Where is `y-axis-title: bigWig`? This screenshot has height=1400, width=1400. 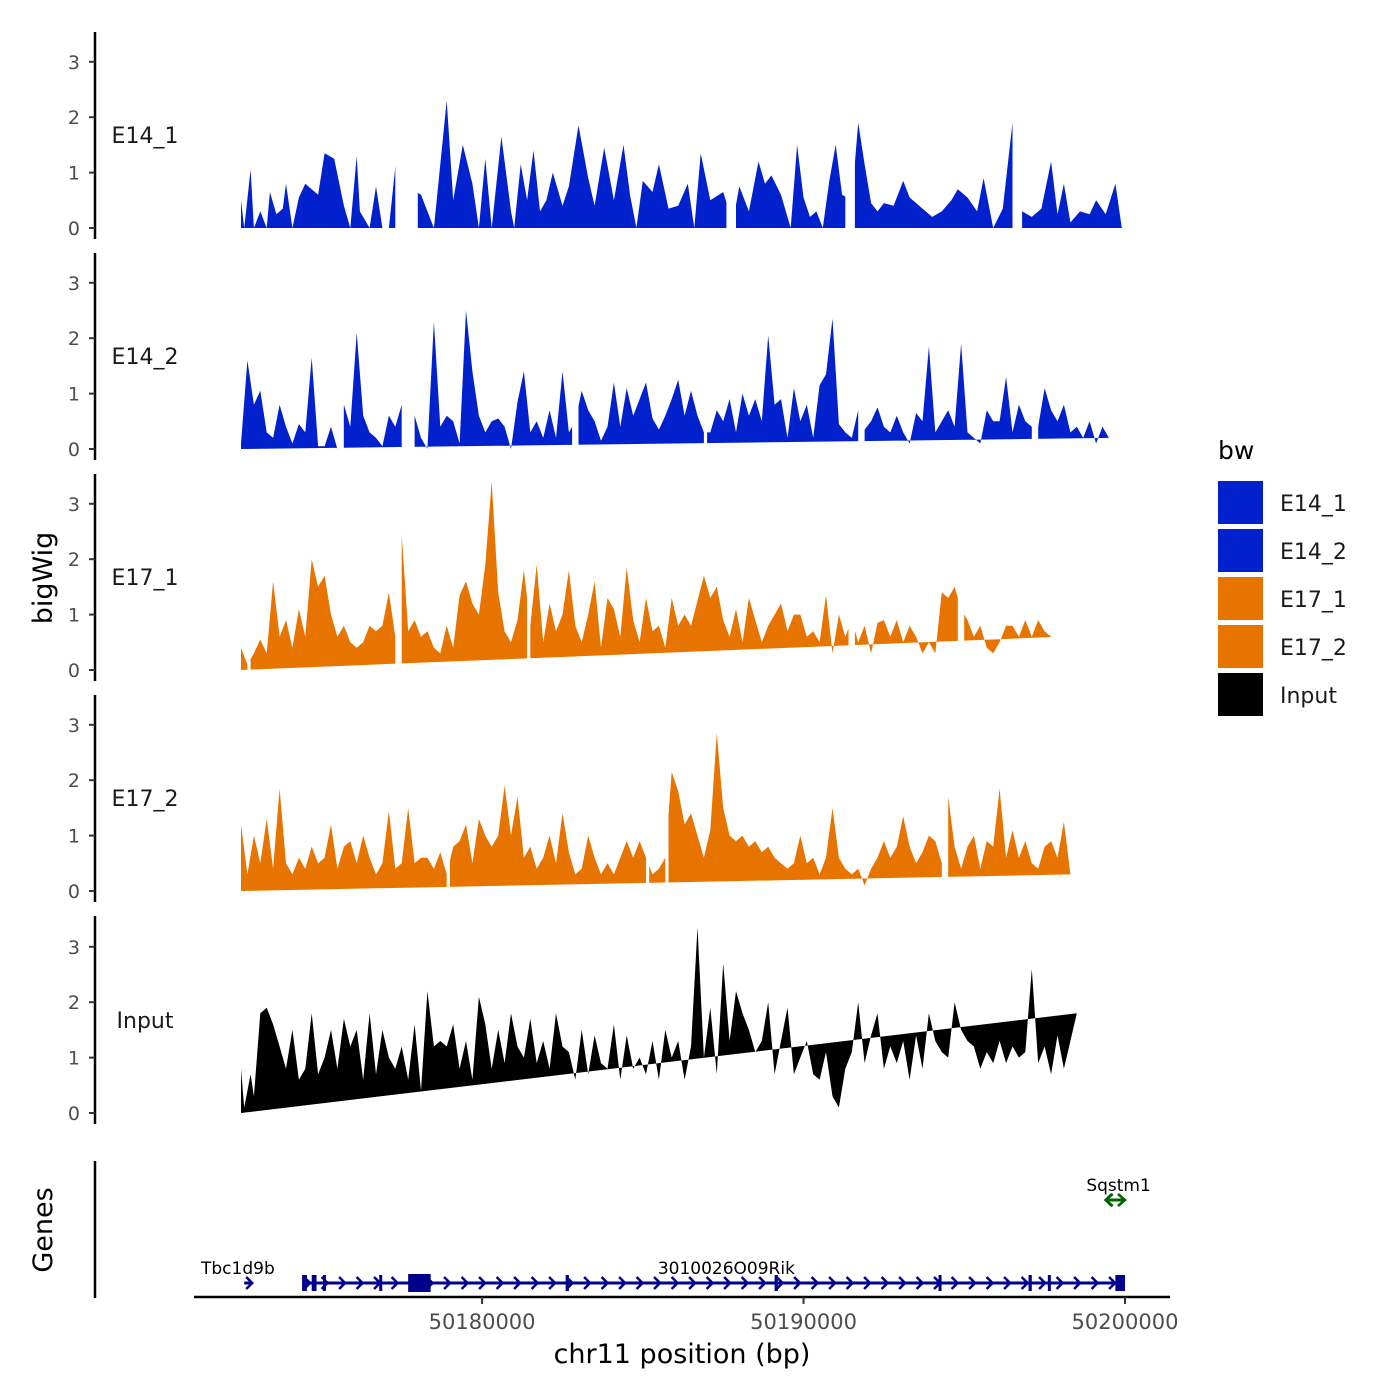
y-axis-title: bigWig is located at coordinates (43, 578).